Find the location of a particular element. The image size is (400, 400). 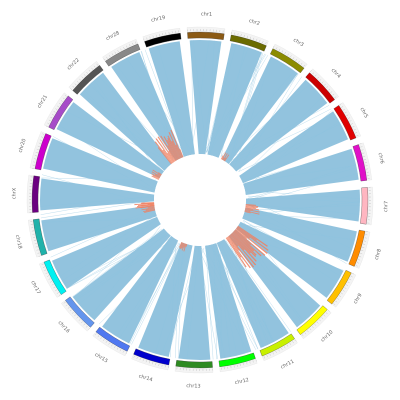

tick-ring-chr20 is located at coordinates (37, 150).